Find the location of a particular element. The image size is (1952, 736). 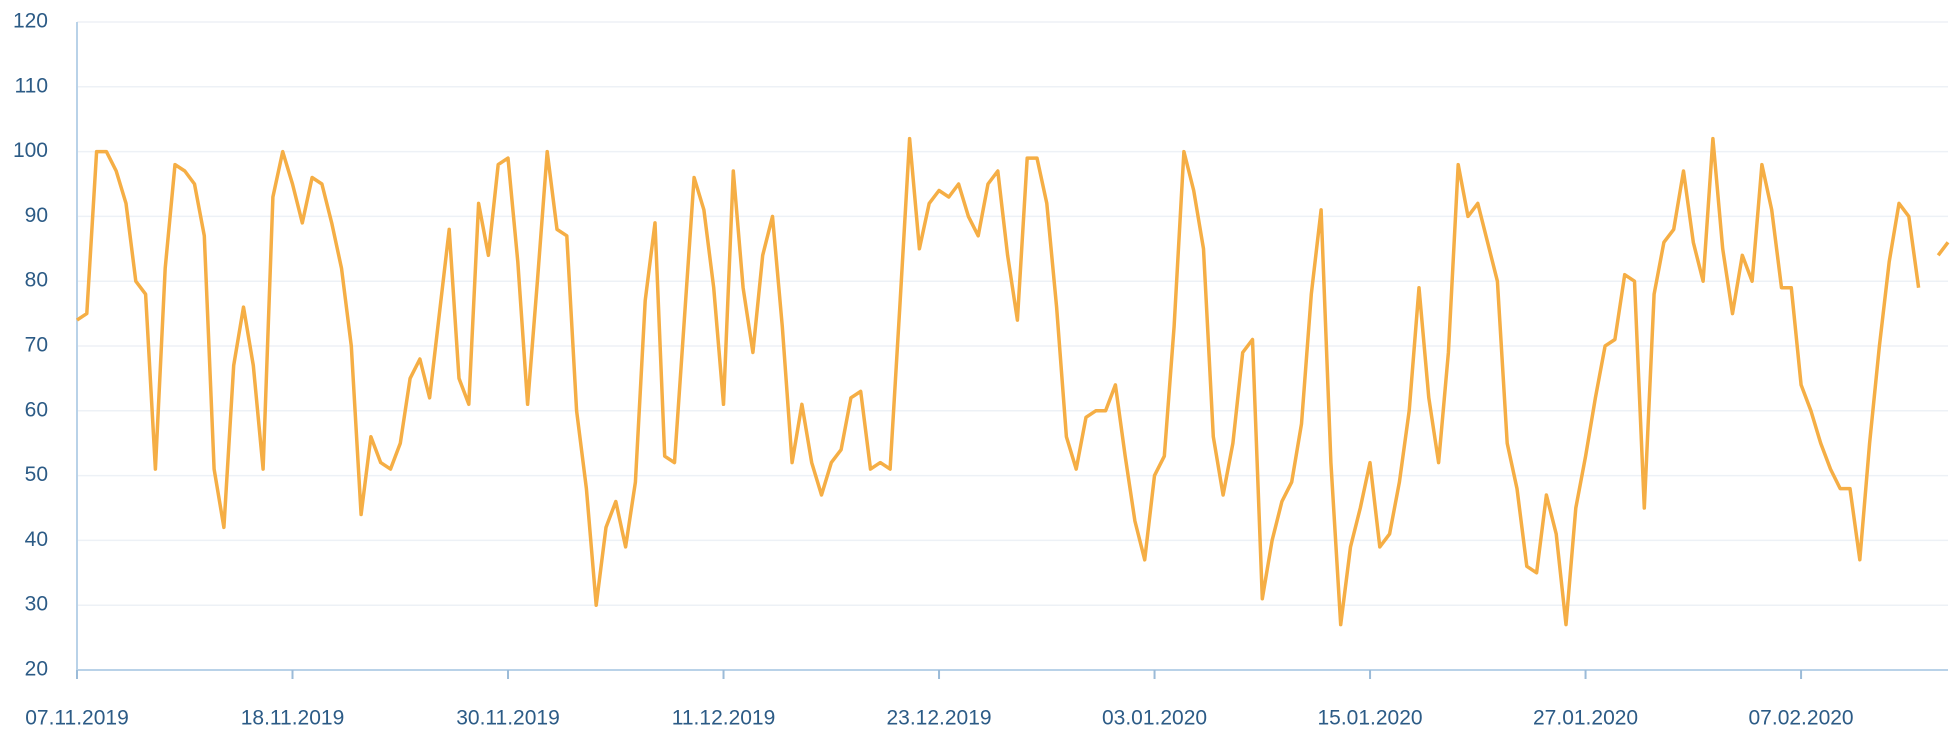

y-tick-label: 110 is located at coordinates (31, 85).